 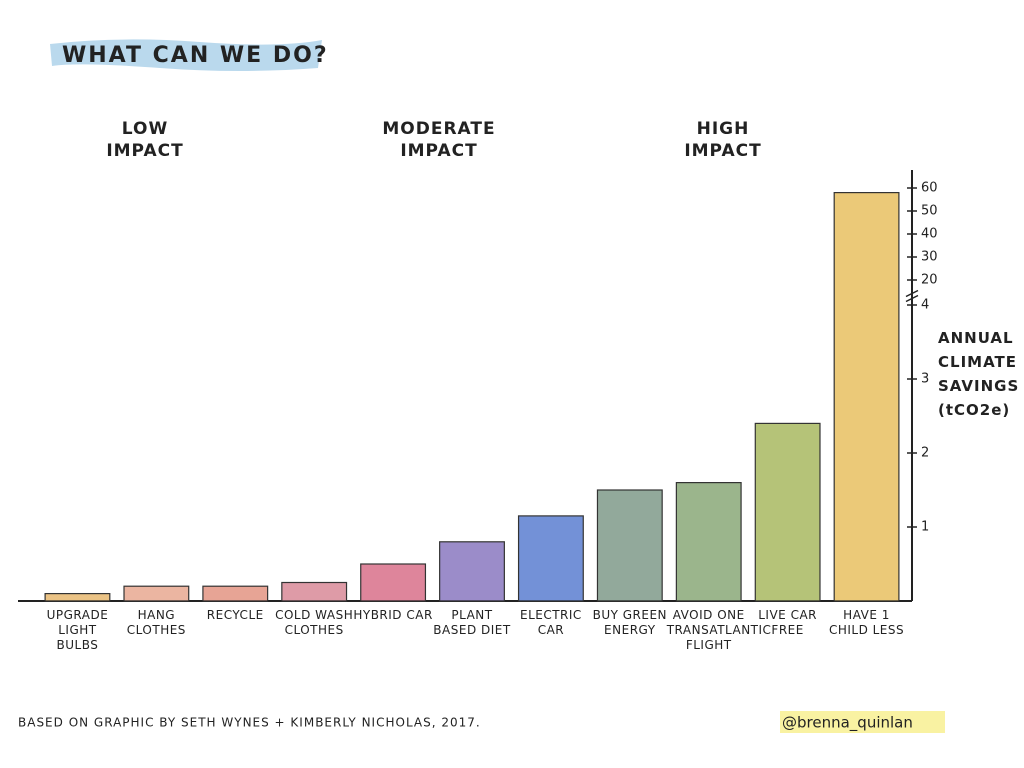 I want to click on y-tick-label: 60, so click(x=929, y=188).